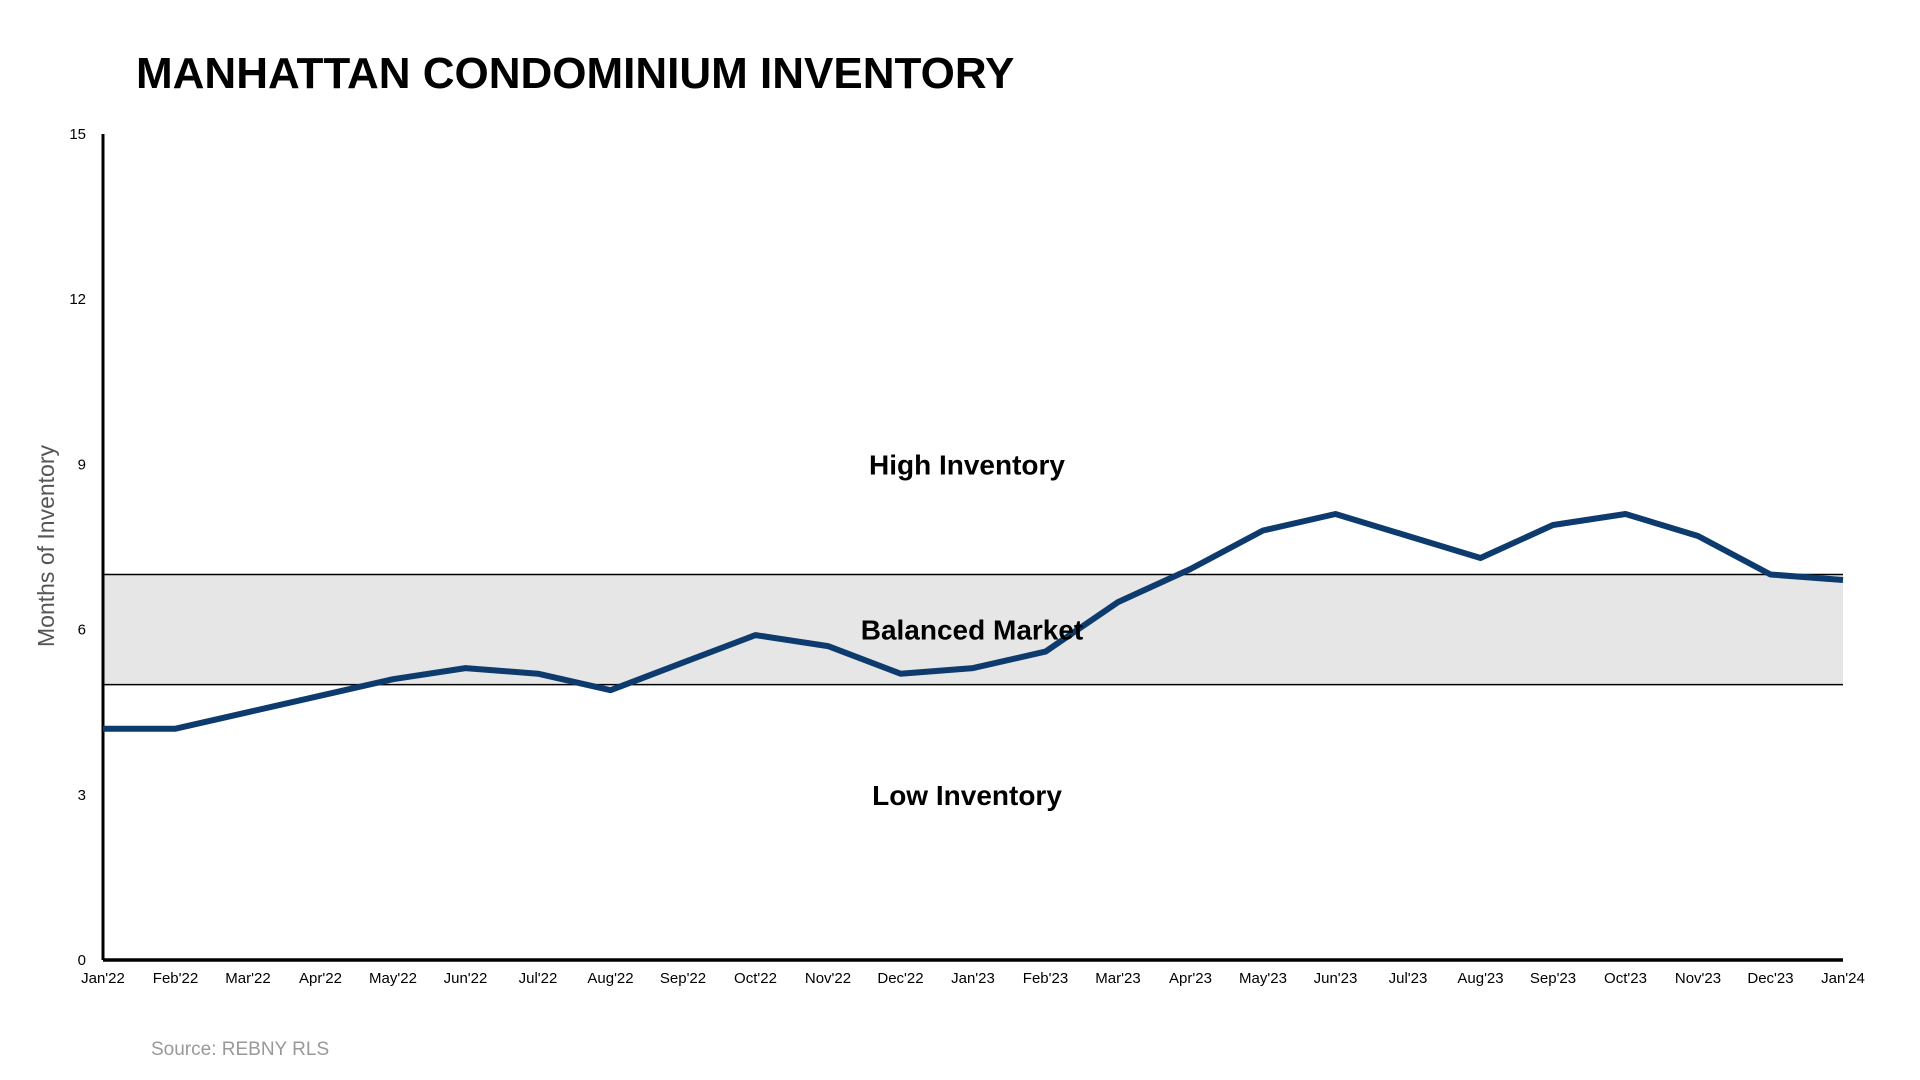 This screenshot has width=1920, height=1080. I want to click on source-note: Source: REBNY RLS, so click(240, 1049).